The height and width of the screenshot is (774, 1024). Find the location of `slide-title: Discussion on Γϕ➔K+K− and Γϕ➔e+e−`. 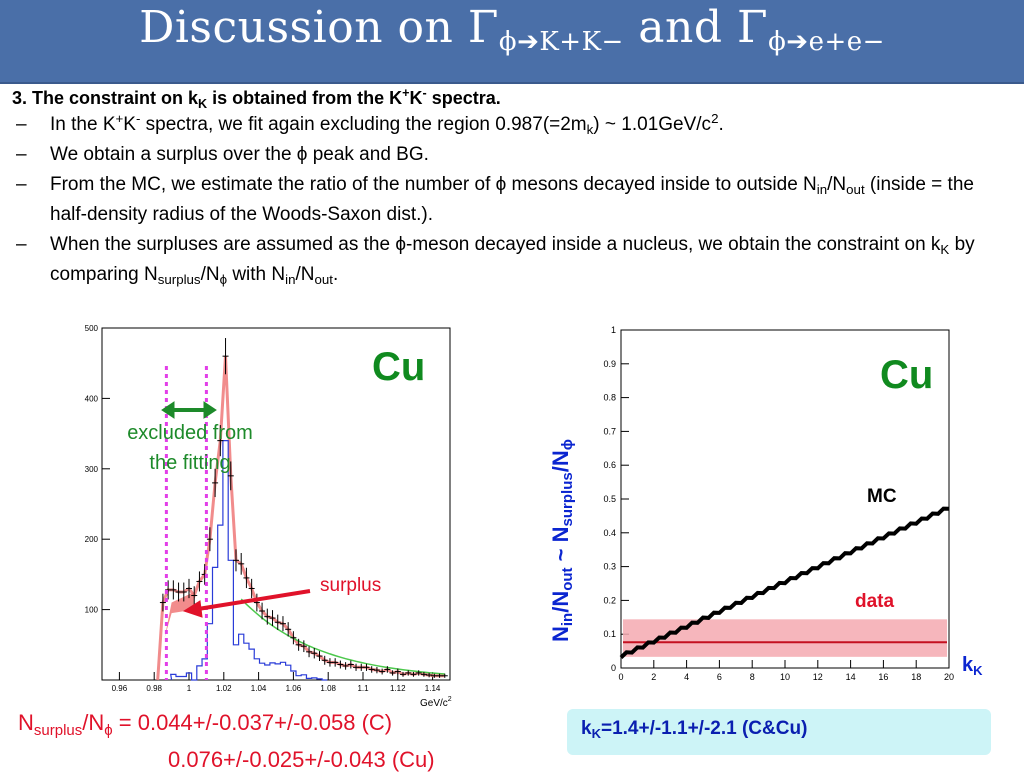

slide-title: Discussion on Γϕ➔K+K− and Γϕ➔e+e− is located at coordinates (512, 29).